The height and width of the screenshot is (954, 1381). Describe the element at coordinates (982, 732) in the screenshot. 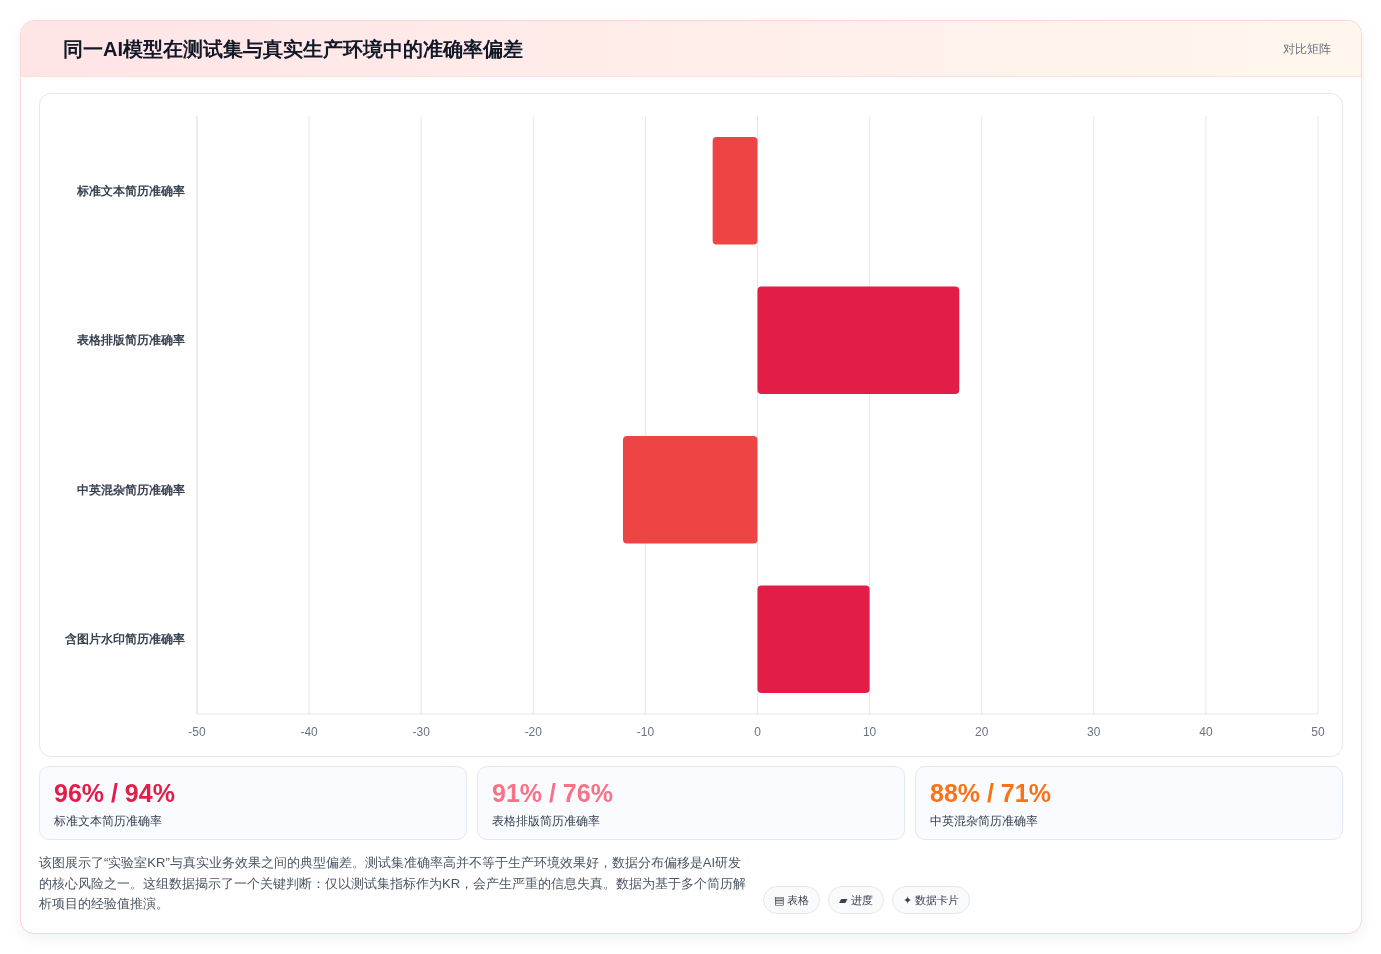

I see `x-tick-label: 20` at that location.